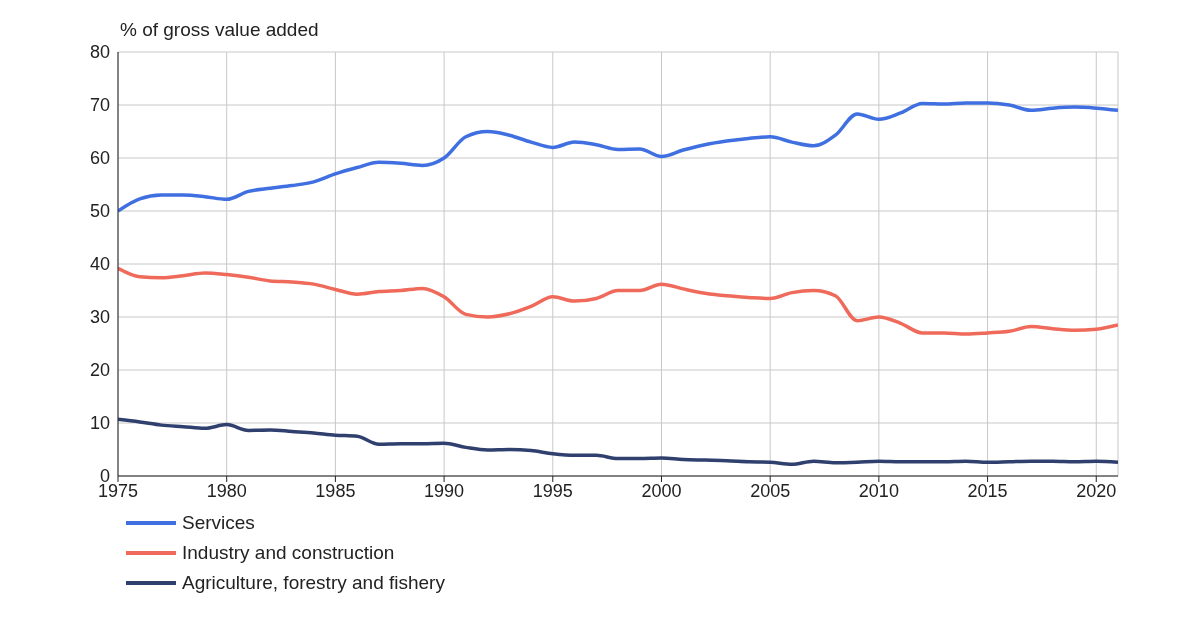  What do you see at coordinates (1096, 490) in the screenshot?
I see `x-tick-label: 2020` at bounding box center [1096, 490].